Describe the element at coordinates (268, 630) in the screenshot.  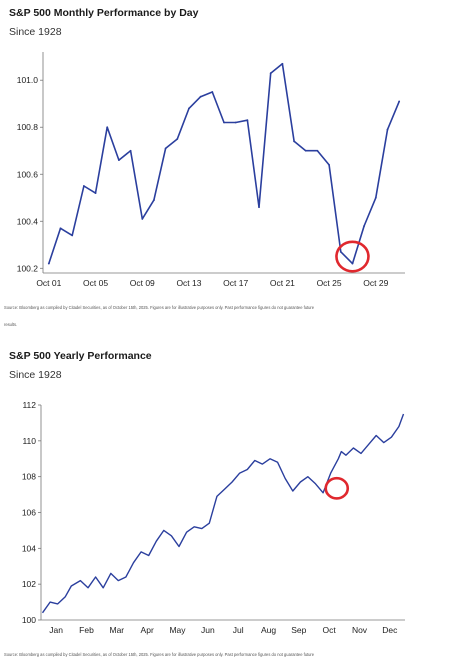
I see `chart2-x-tick-label: Aug` at that location.